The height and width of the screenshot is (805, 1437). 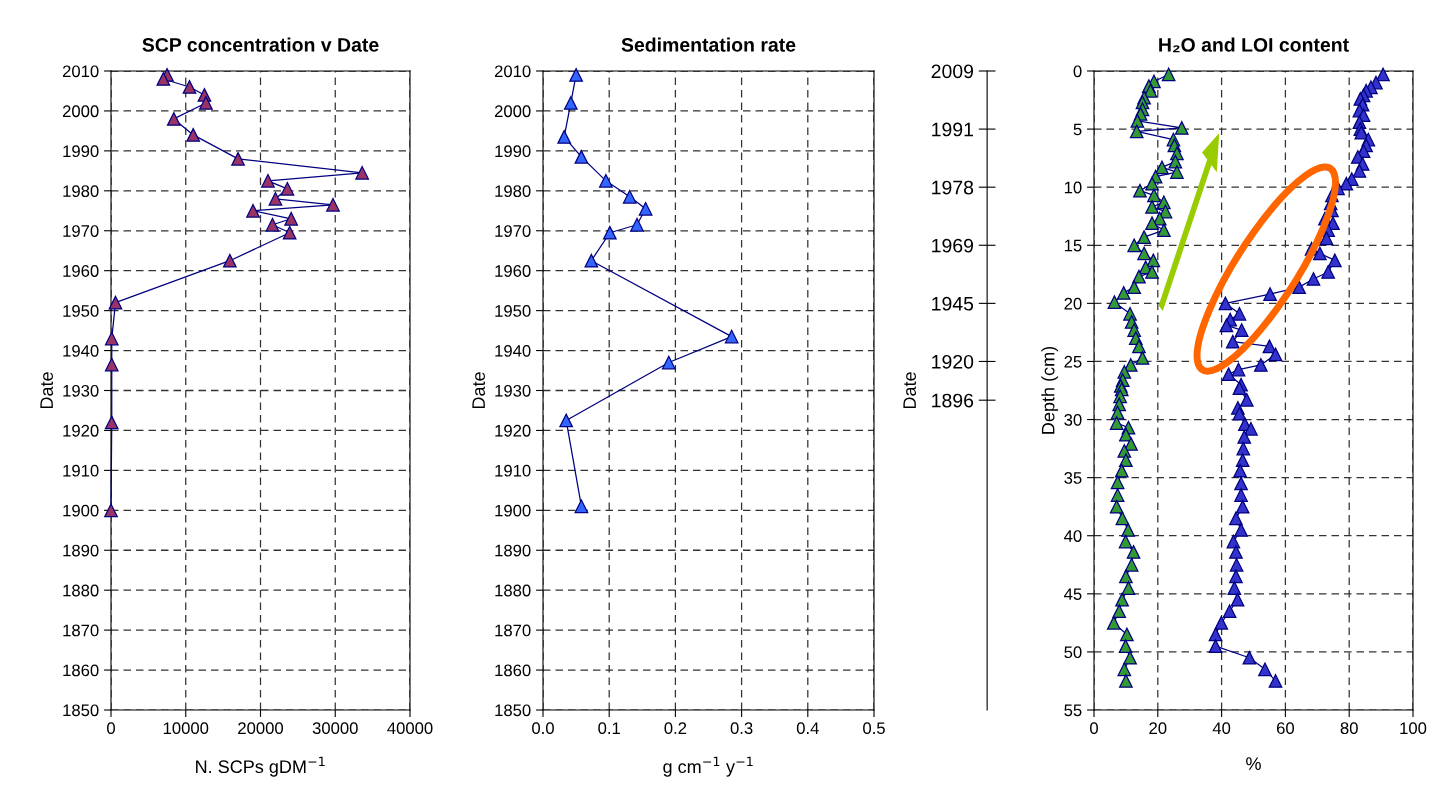 What do you see at coordinates (1073, 419) in the screenshot?
I see `y-tick-label: 30` at bounding box center [1073, 419].